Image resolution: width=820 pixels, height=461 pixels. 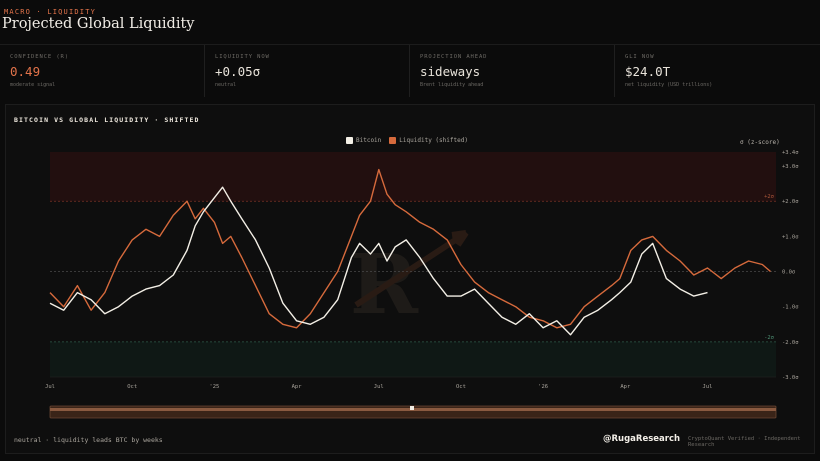 What do you see at coordinates (760, 142) in the screenshot?
I see `y-axis-title: σ (z-score)` at bounding box center [760, 142].